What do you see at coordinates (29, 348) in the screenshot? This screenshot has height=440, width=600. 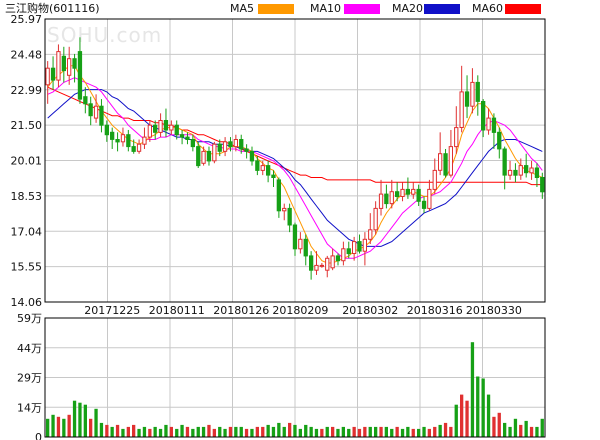 I see `volume-y-tick-label: 44万` at bounding box center [29, 348].